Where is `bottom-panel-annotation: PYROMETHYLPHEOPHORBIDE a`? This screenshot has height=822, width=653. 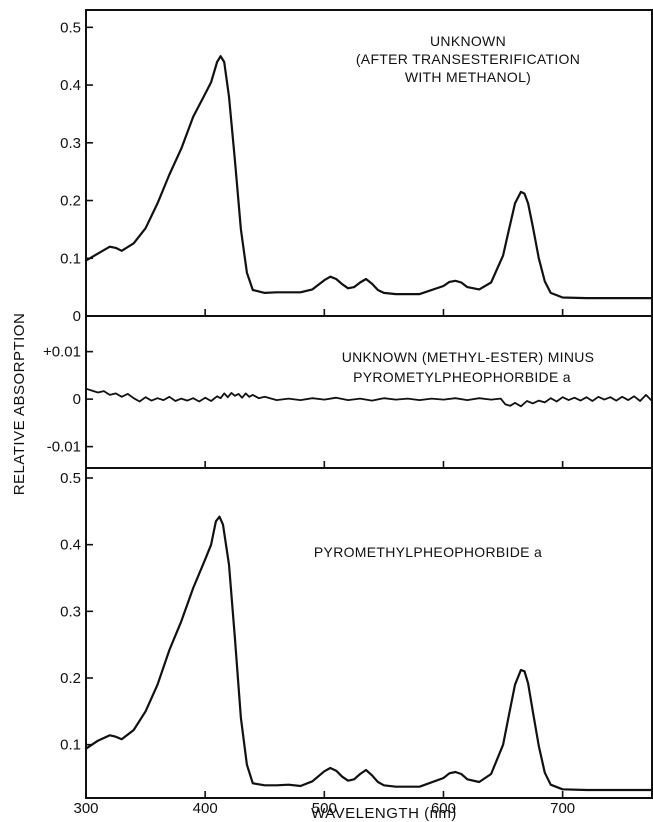 bottom-panel-annotation: PYROMETHYLPHEOPHORBIDE a is located at coordinates (428, 552).